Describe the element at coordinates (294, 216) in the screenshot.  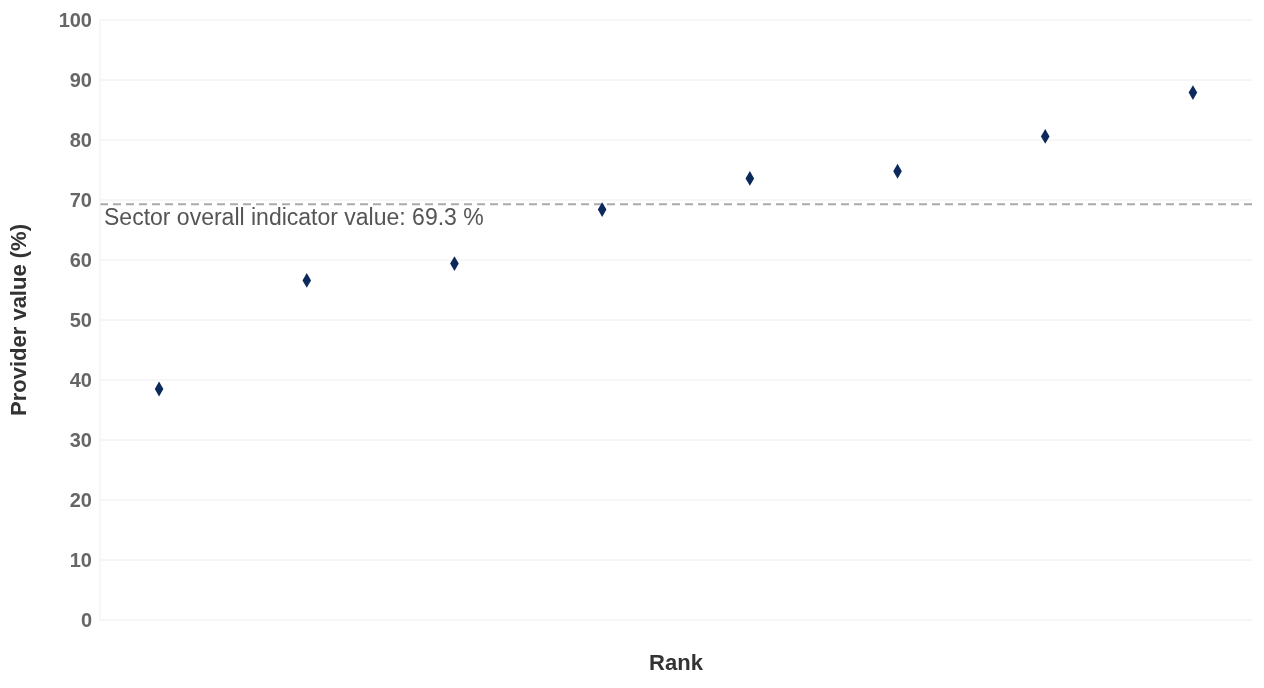
I see `ref-line-label: Sector overall indicator value: 69.3 %` at that location.